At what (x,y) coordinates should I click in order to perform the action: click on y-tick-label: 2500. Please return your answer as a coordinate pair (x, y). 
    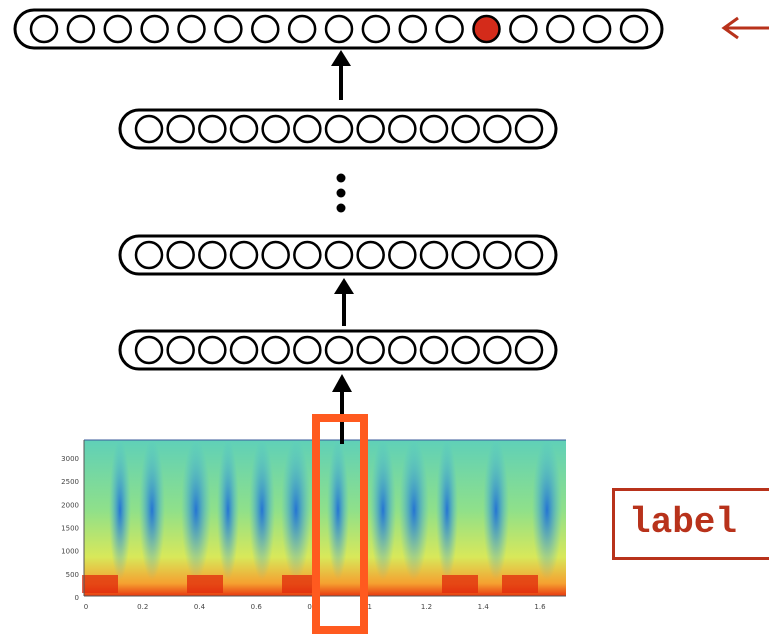
    Looking at the image, I should click on (70, 482).